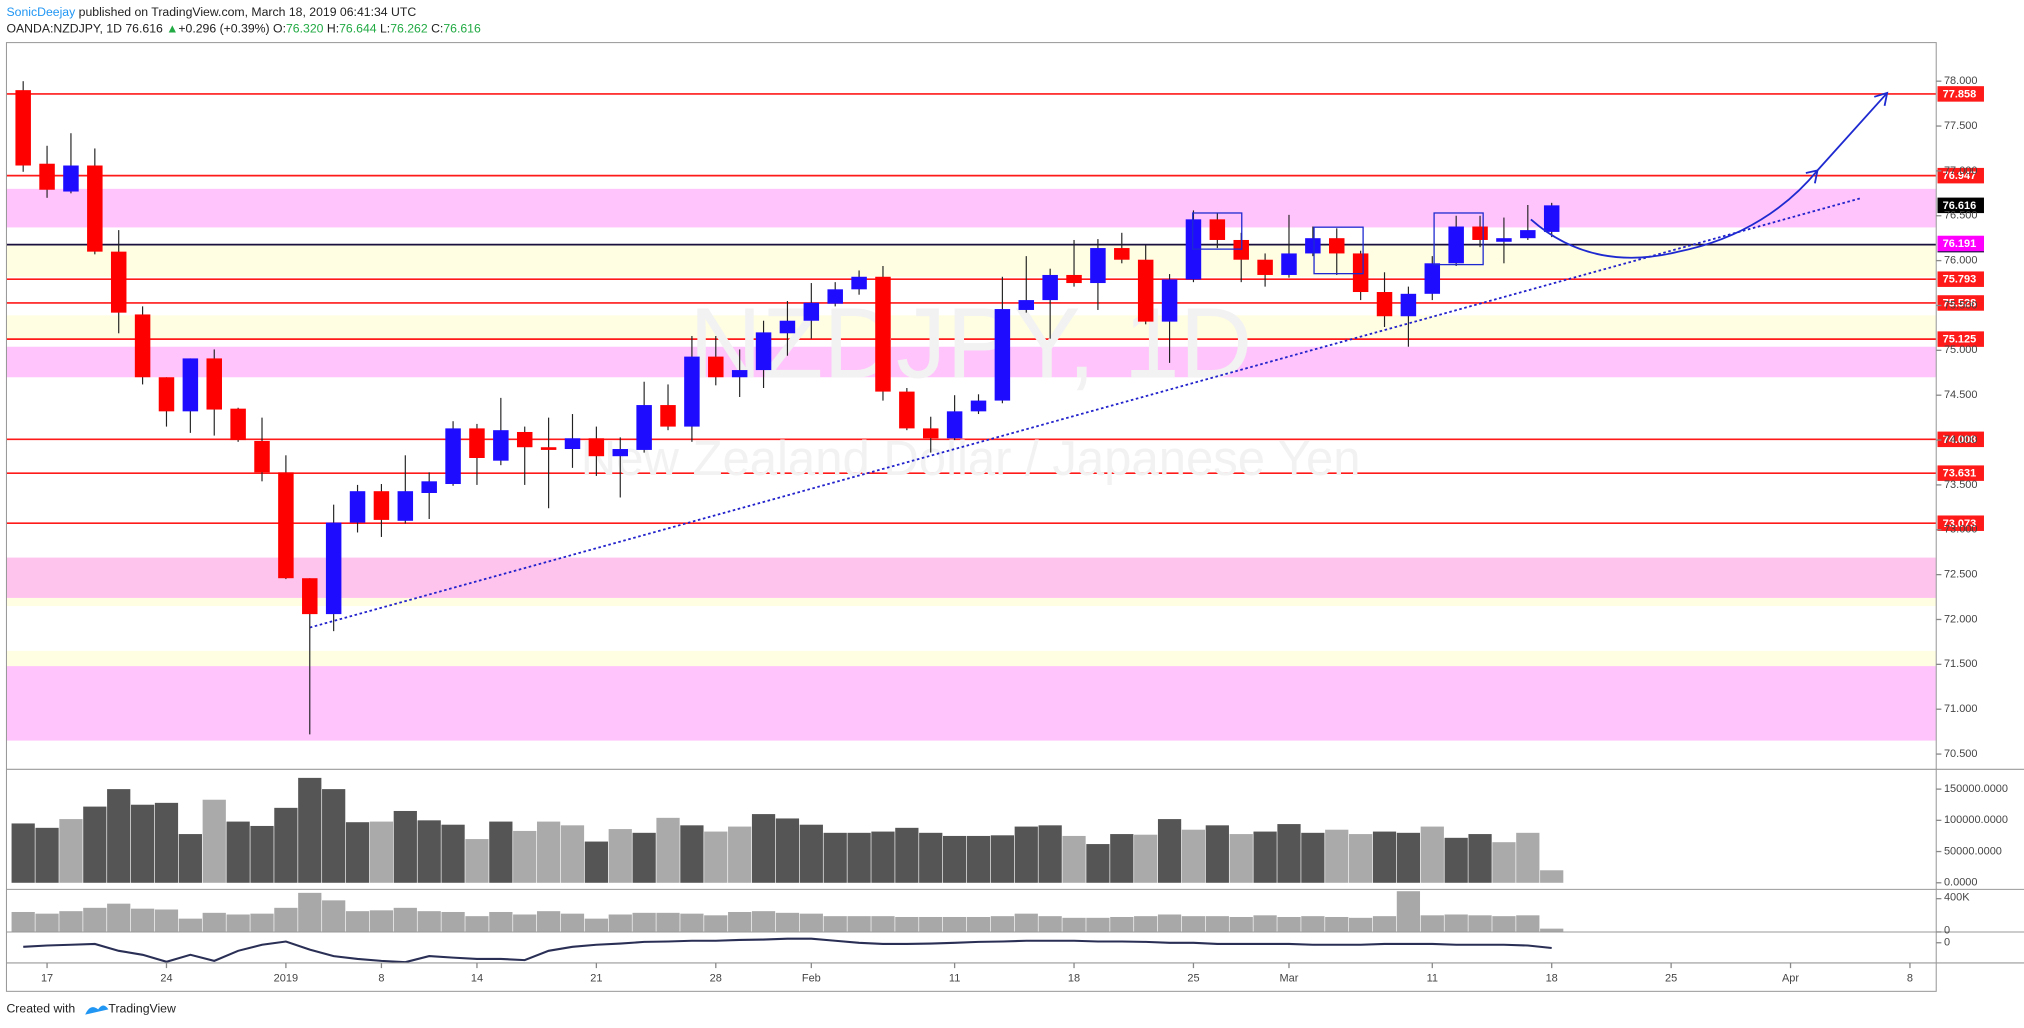 This screenshot has height=1028, width=2024. Describe the element at coordinates (477, 978) in the screenshot. I see `x-tick-label: 14` at that location.